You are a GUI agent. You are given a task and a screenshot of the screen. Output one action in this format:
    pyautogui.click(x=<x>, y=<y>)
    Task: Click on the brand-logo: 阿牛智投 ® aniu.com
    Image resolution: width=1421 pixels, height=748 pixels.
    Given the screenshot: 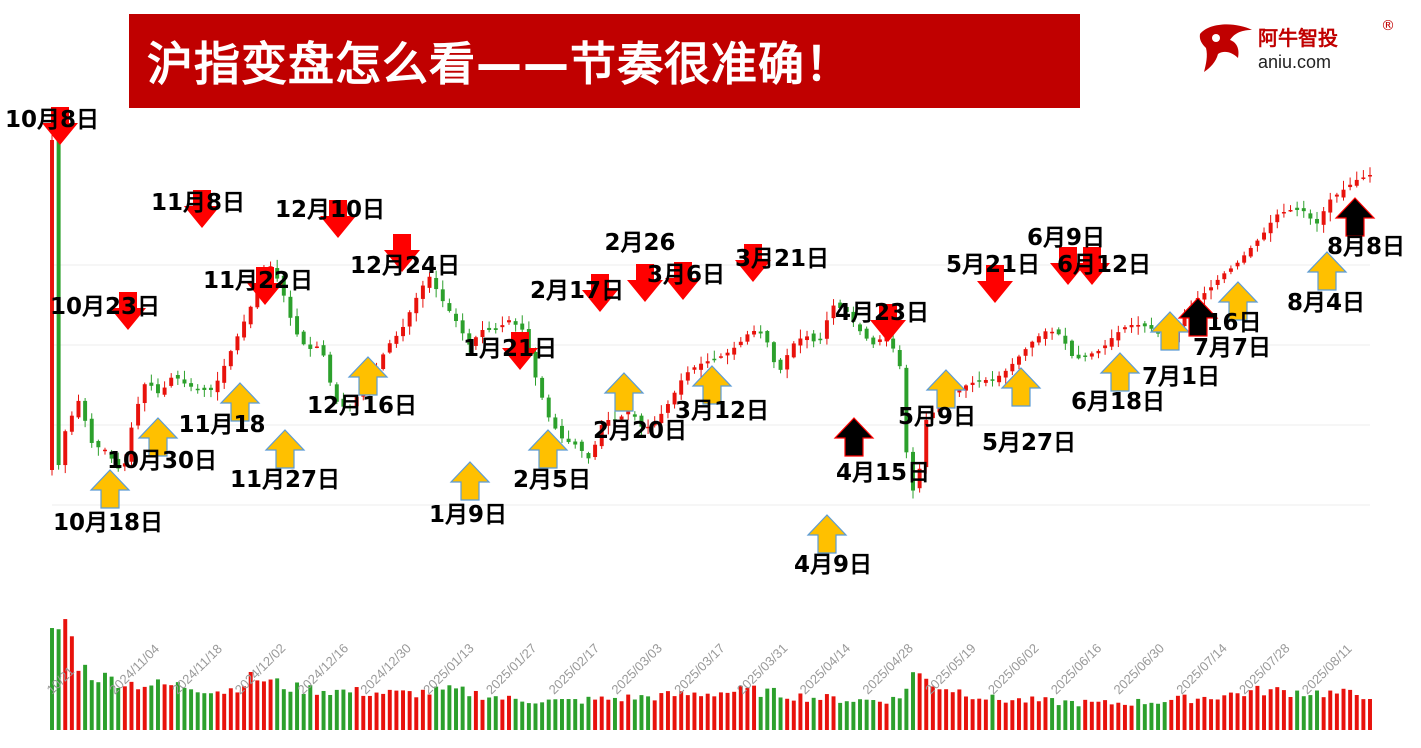 What is the action you would take?
    pyautogui.click(x=1296, y=48)
    